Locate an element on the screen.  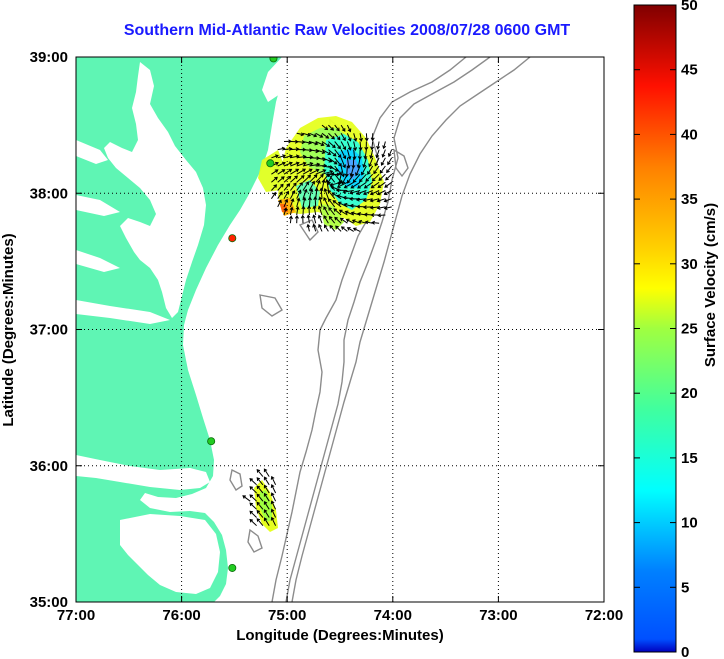
y-tick-label: 39:00 is located at coordinates (49, 57).